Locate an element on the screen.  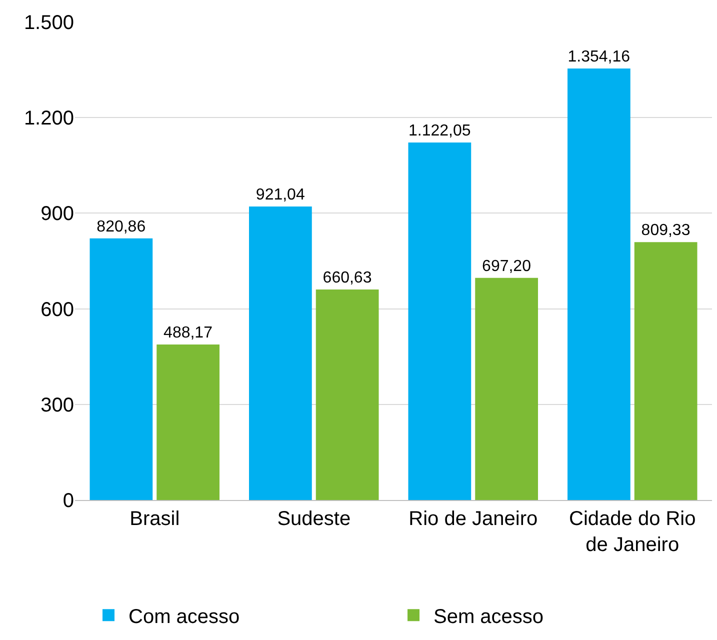
x-tick-label: Sudeste is located at coordinates (314, 519).